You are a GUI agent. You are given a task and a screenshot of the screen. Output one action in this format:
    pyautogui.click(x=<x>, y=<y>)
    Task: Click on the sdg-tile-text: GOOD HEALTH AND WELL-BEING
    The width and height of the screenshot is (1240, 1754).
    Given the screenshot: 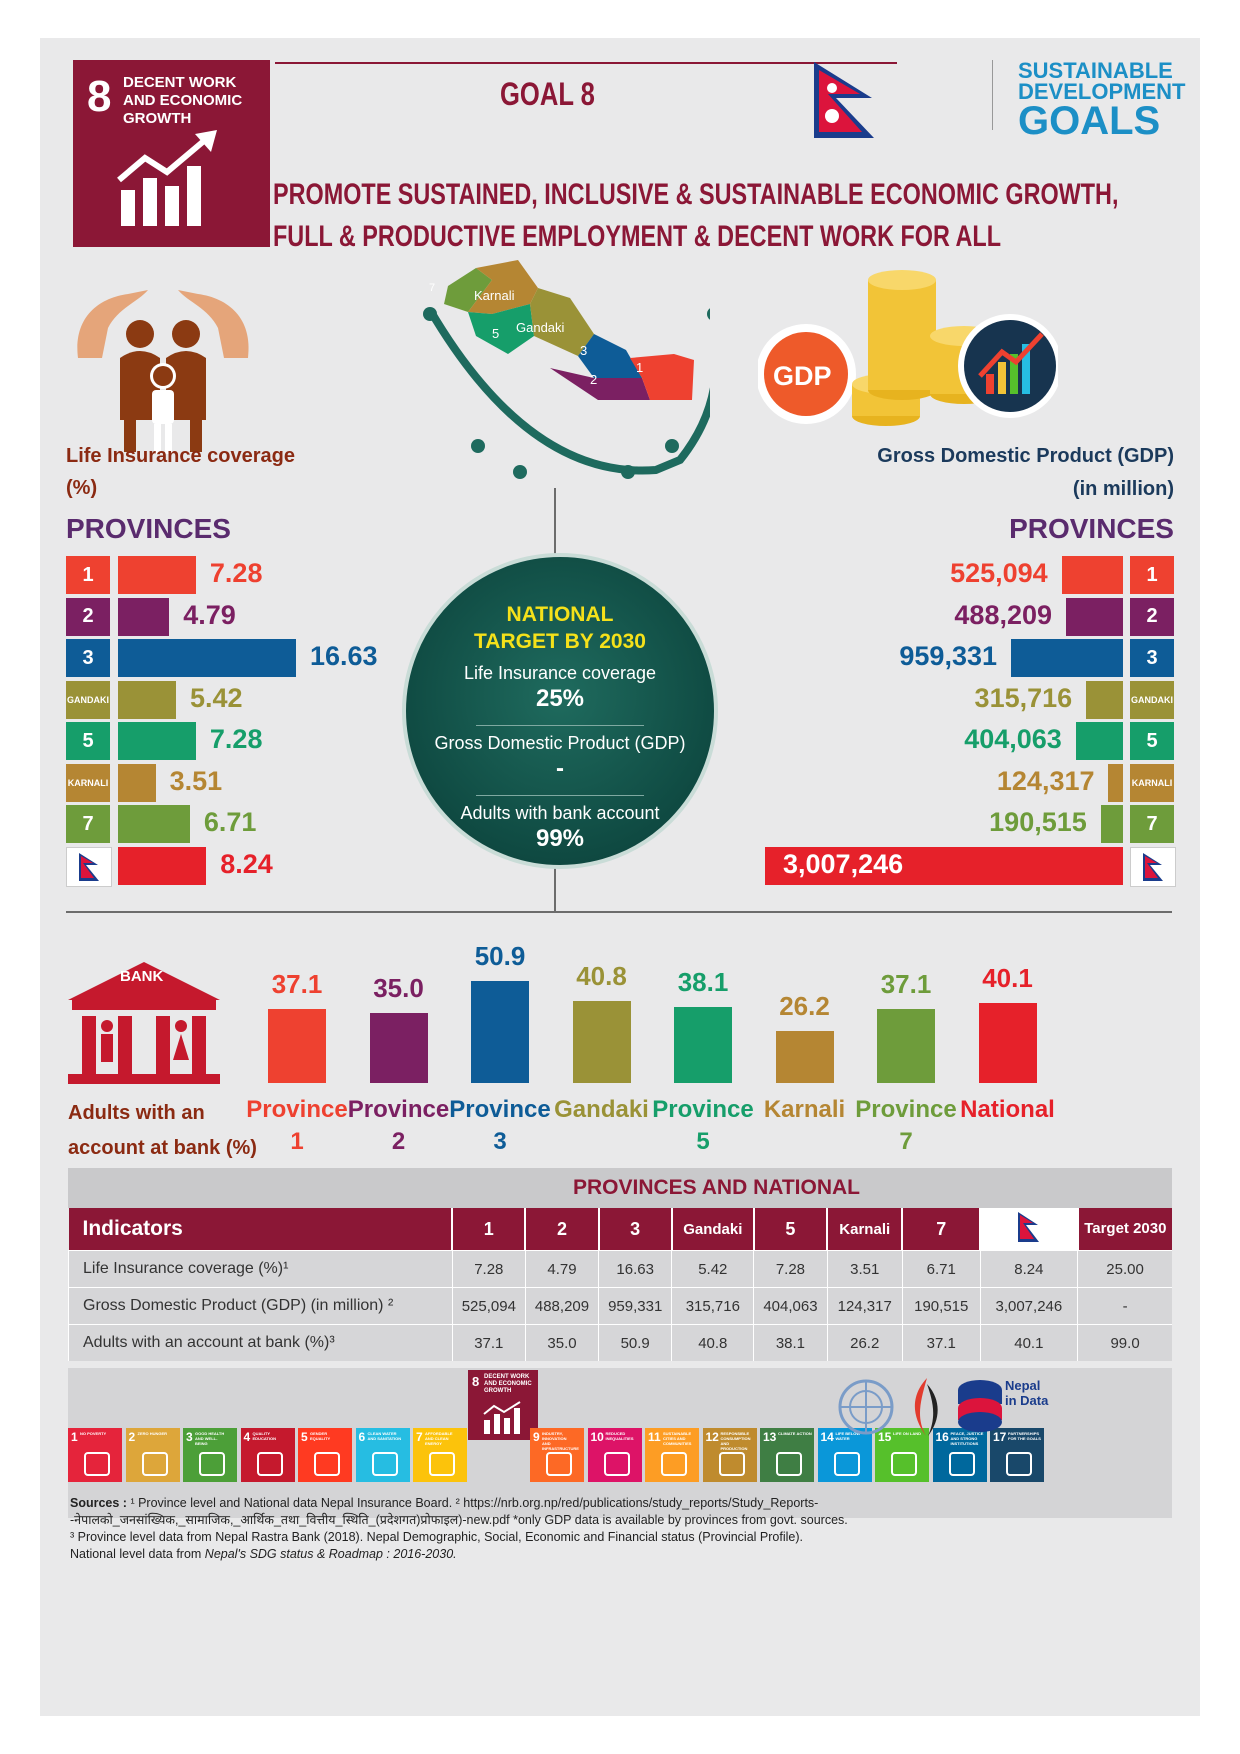 What is the action you would take?
    pyautogui.click(x=210, y=1438)
    